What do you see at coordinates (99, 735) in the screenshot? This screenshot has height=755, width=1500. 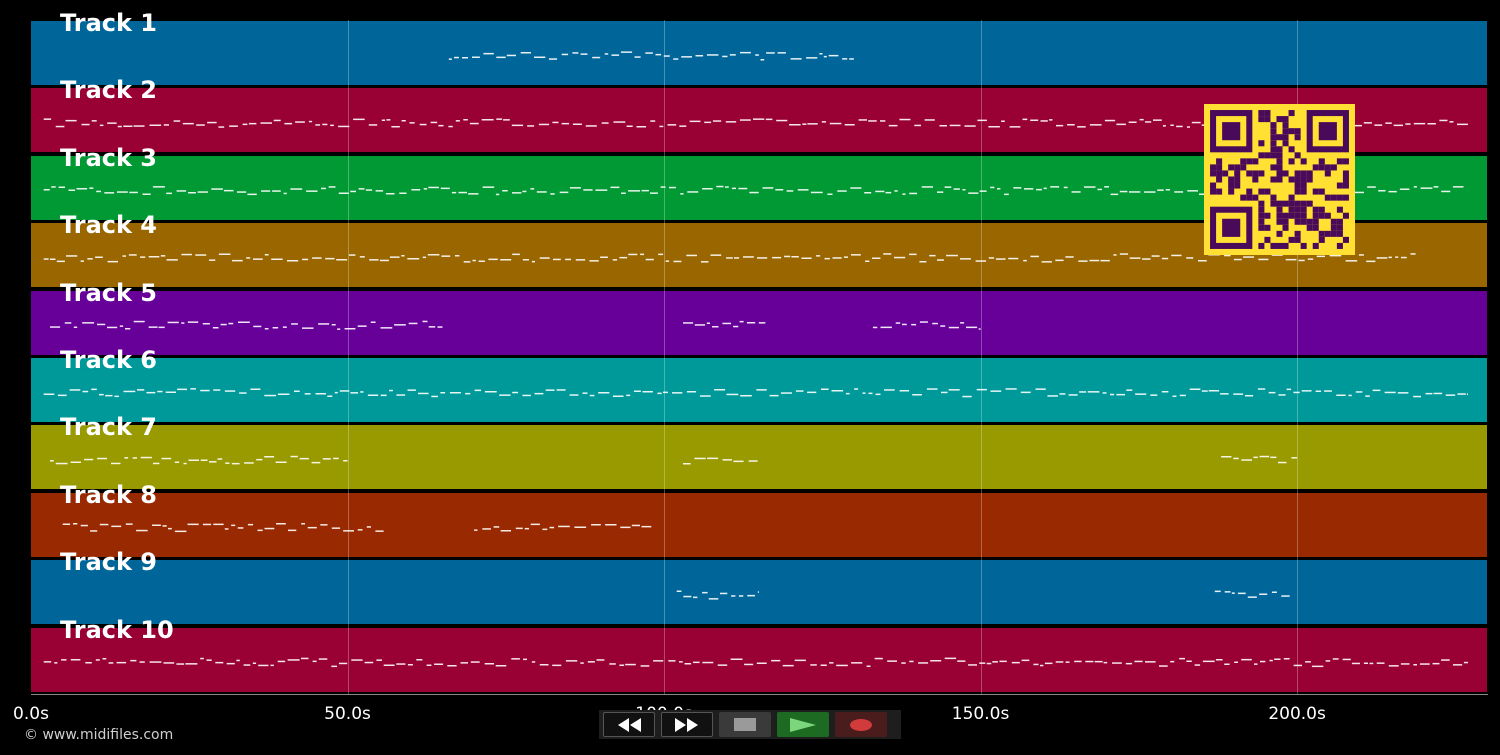 I see `copyright-notice: © www.midifiles.com` at bounding box center [99, 735].